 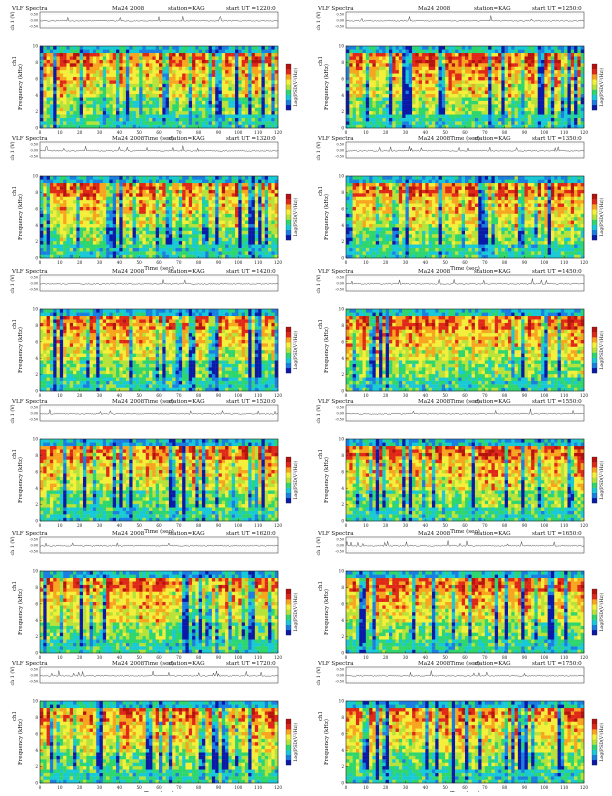 What do you see at coordinates (258, 132) in the screenshot?
I see `x-tick-label: 110` at bounding box center [258, 132].